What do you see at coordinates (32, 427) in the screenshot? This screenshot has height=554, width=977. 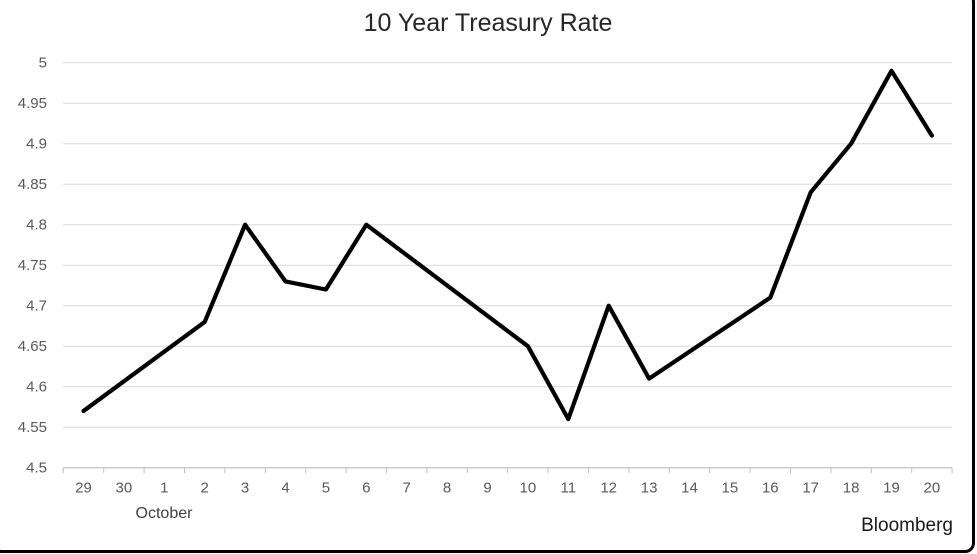 I see `y-tick-label: 4.55` at bounding box center [32, 427].